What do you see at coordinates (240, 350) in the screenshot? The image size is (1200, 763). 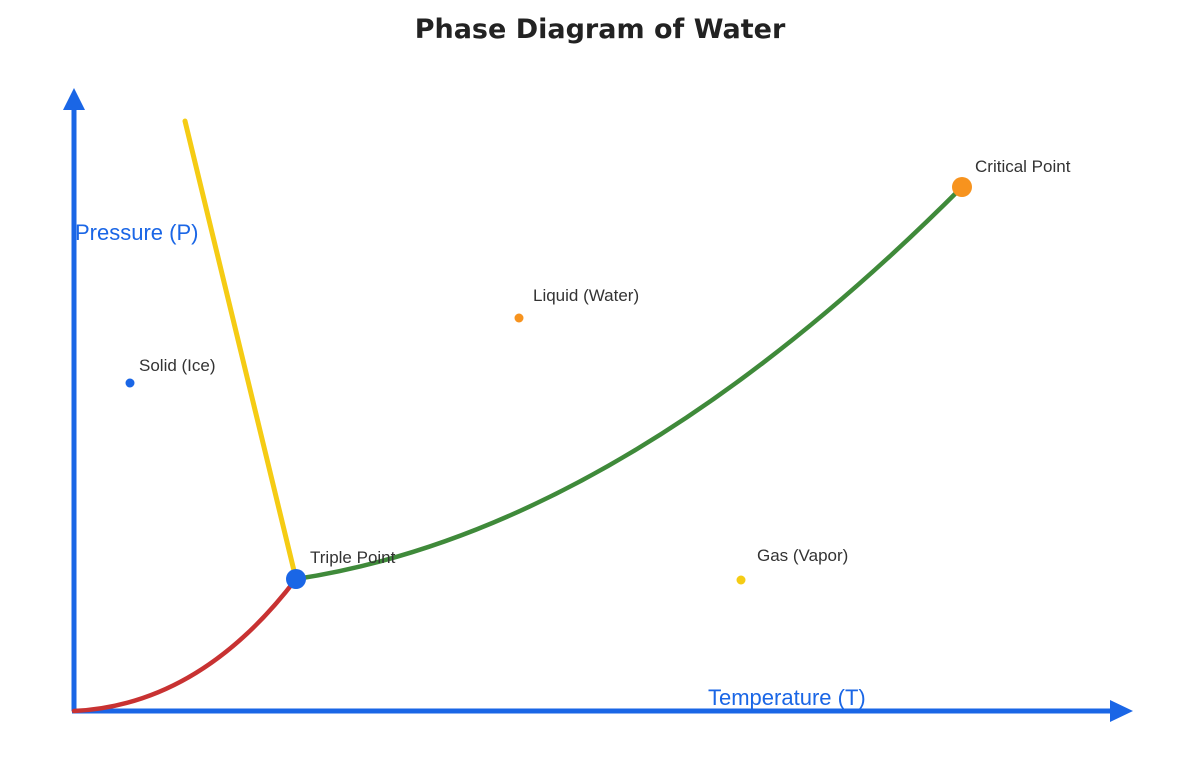 I see `fusion-curve` at bounding box center [240, 350].